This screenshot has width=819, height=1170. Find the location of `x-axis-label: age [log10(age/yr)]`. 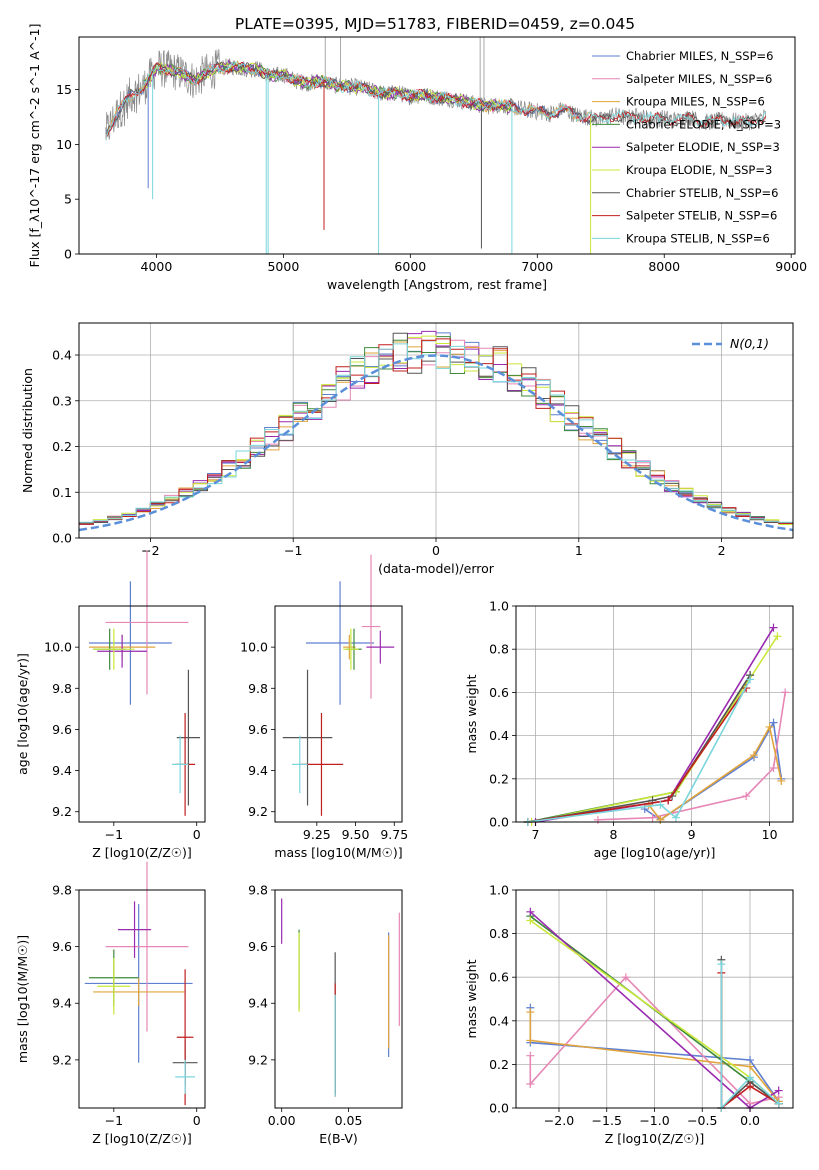

x-axis-label: age [log10(age/yr)] is located at coordinates (655, 852).